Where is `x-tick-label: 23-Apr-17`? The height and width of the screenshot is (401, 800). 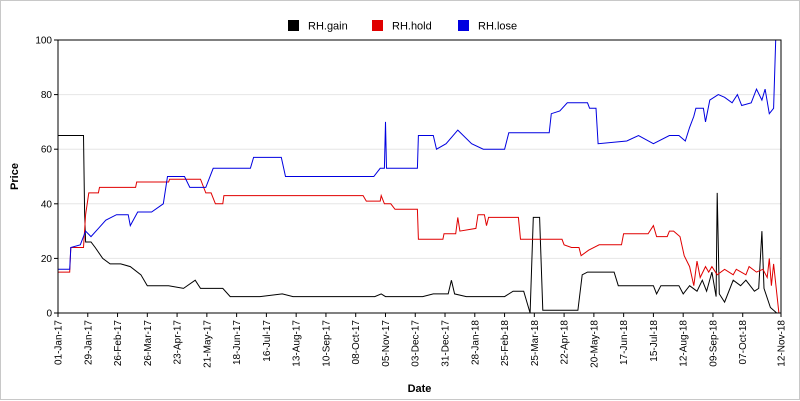
x-tick-label: 23-Apr-17 is located at coordinates (178, 342).